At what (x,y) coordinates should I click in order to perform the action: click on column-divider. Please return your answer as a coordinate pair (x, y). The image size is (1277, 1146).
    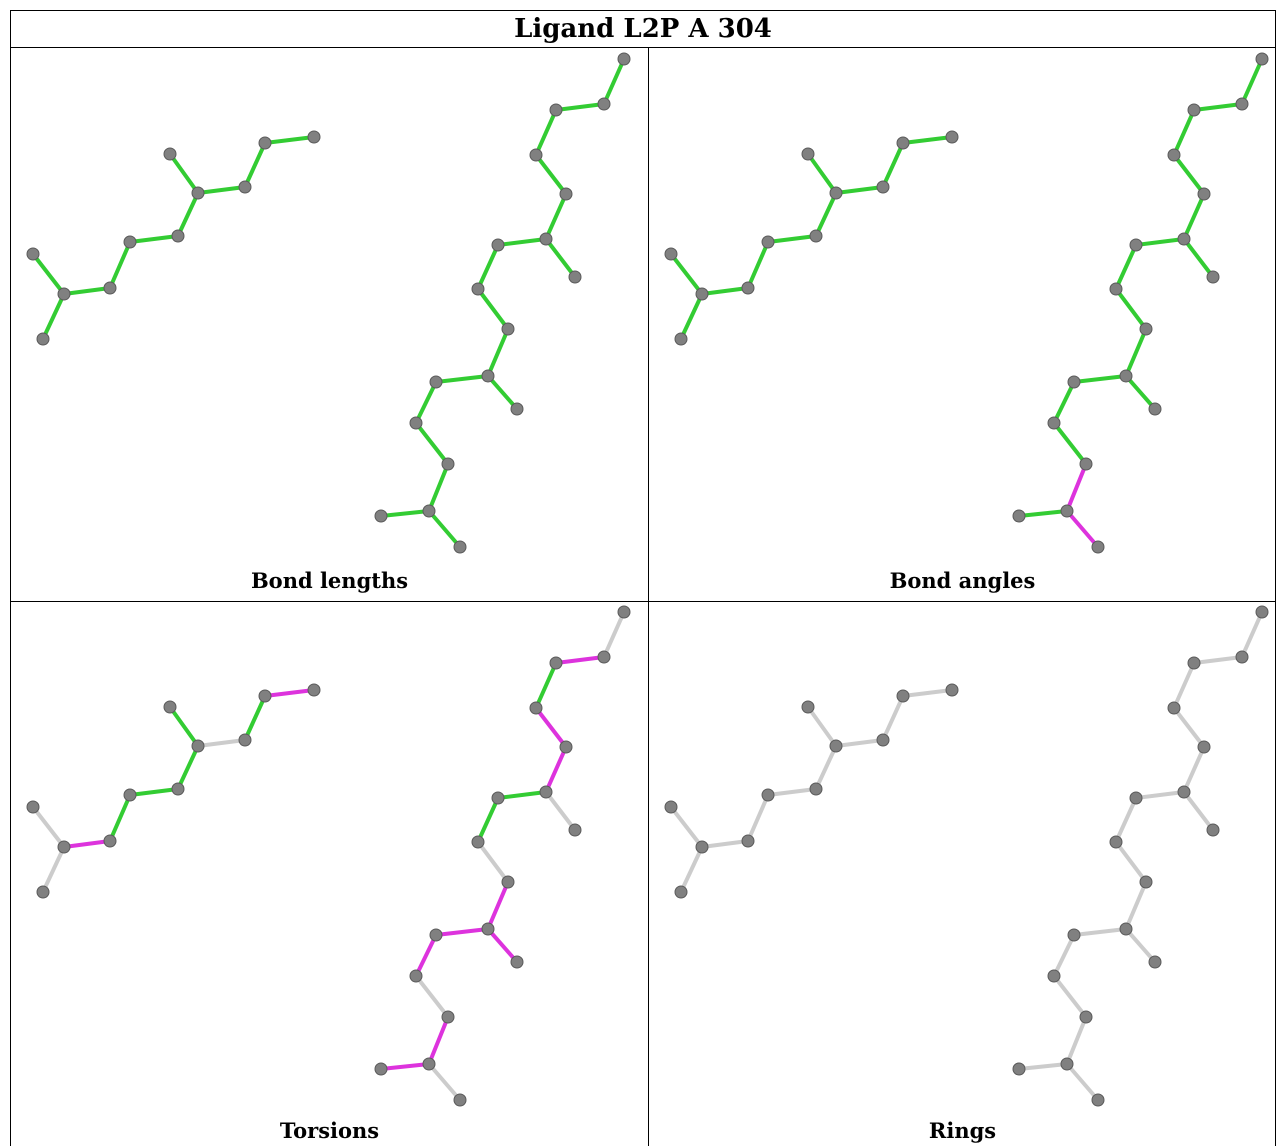
    Looking at the image, I should click on (648, 597).